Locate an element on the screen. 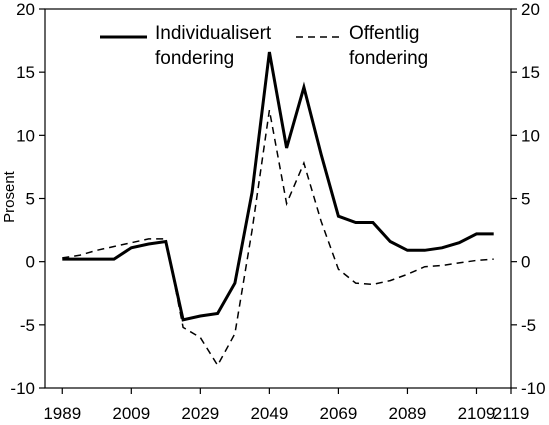  legend-label: Individualisert is located at coordinates (213, 33).